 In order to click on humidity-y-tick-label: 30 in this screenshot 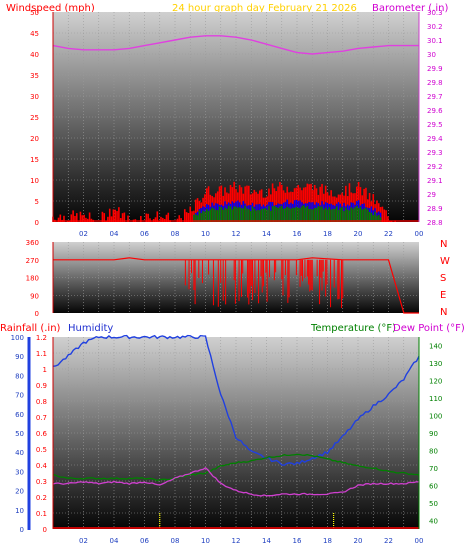, I will do `click(19, 472)`.